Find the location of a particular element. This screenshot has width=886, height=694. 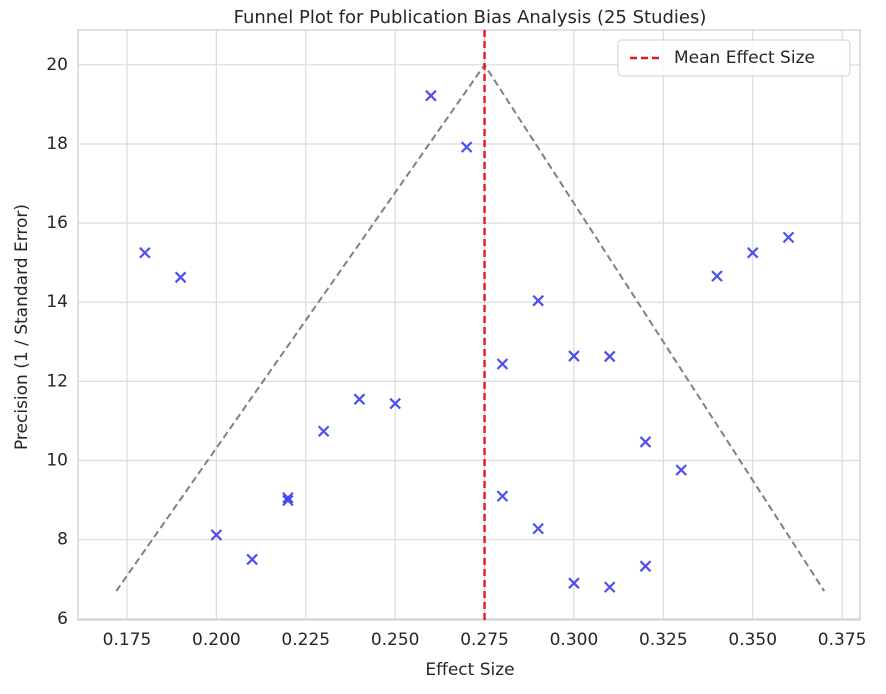

x-tick-label: 0.225 is located at coordinates (305, 640).